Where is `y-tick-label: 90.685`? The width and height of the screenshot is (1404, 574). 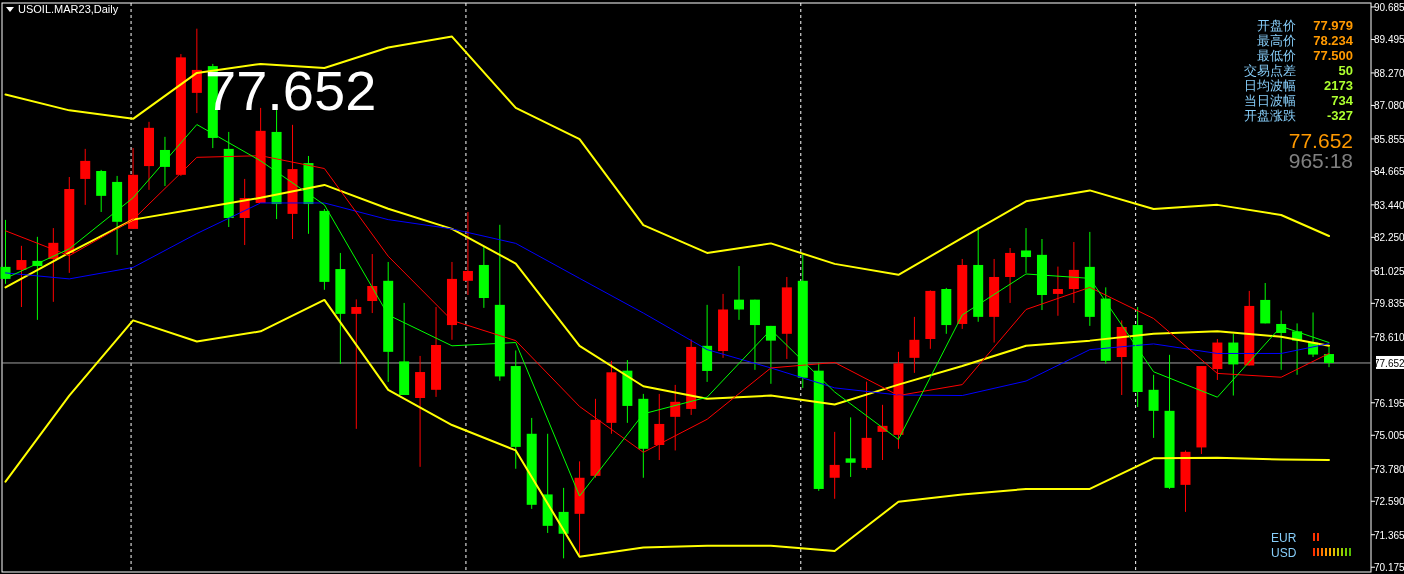
y-tick-label: 90.685 is located at coordinates (1389, 7).